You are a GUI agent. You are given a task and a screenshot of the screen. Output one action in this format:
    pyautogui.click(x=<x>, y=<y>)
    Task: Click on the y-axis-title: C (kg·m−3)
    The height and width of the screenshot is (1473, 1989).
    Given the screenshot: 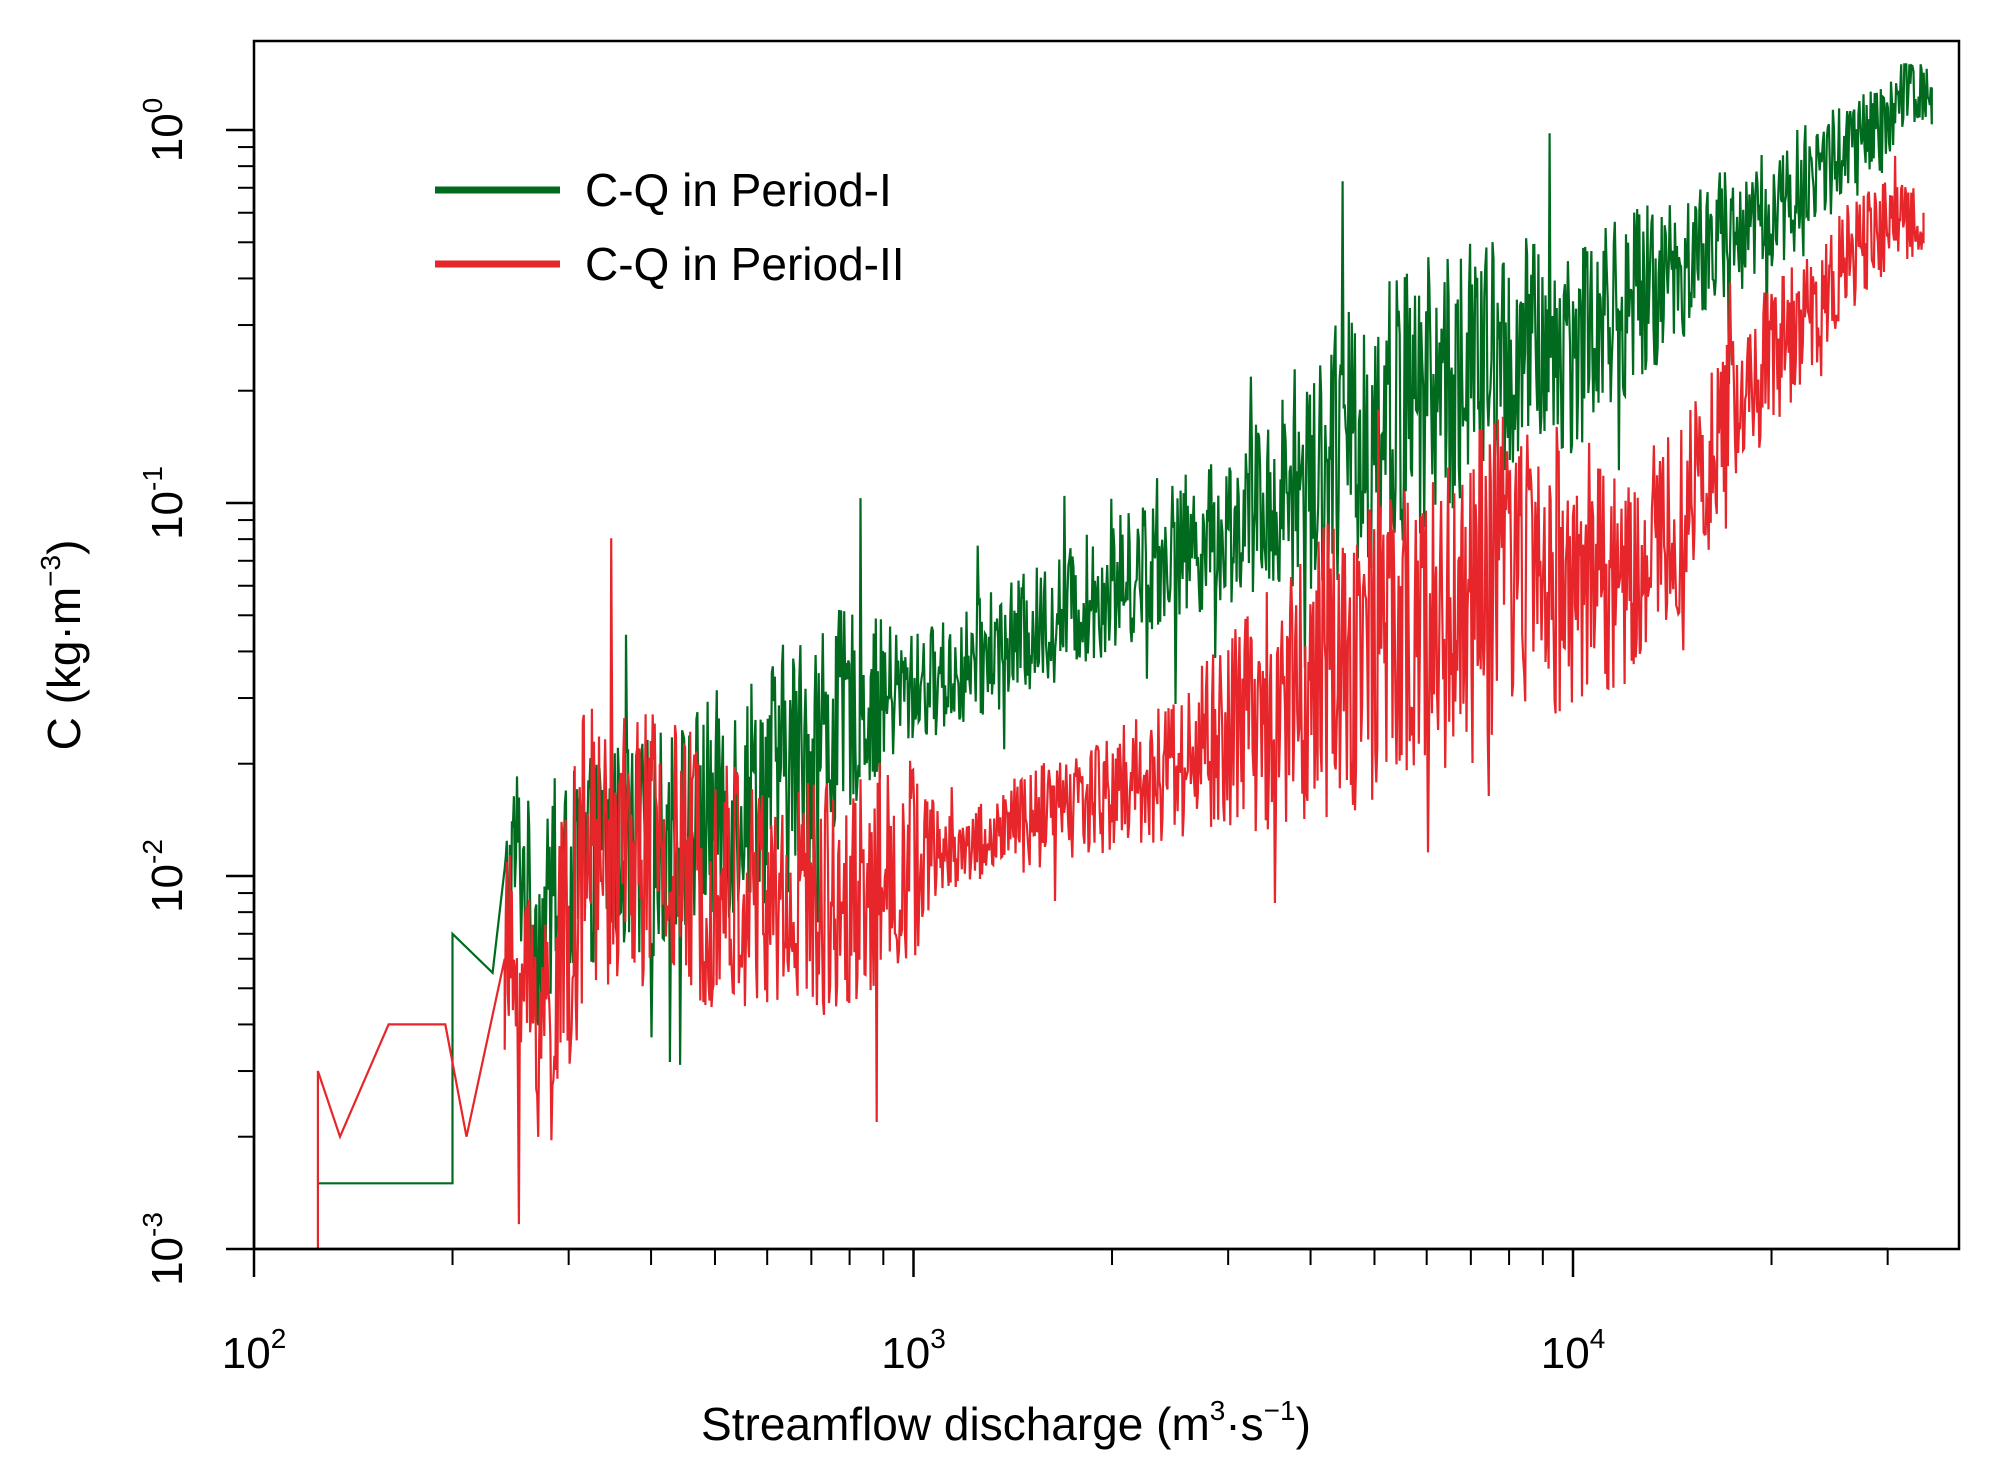 What is the action you would take?
    pyautogui.click(x=62, y=645)
    